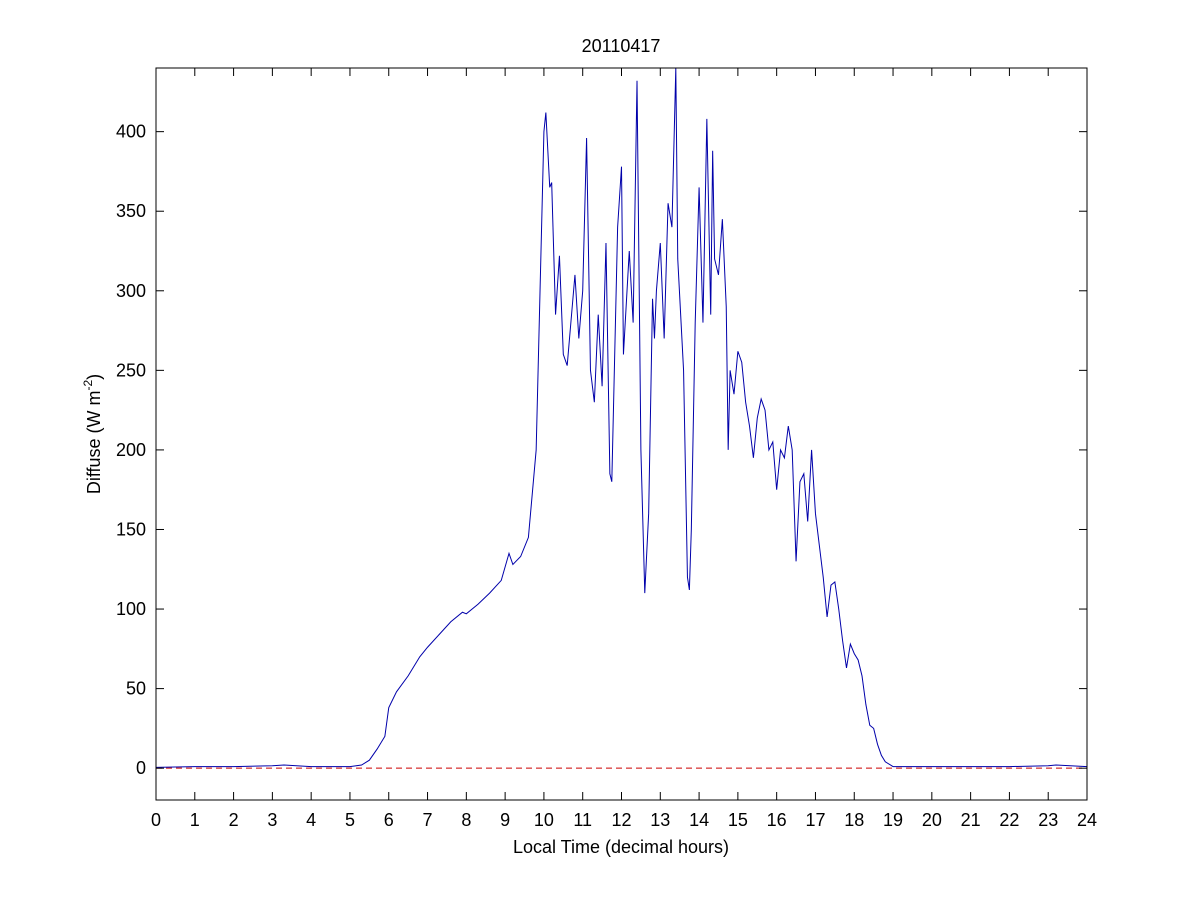 The width and height of the screenshot is (1201, 900). I want to click on x-tick-label: 7, so click(428, 820).